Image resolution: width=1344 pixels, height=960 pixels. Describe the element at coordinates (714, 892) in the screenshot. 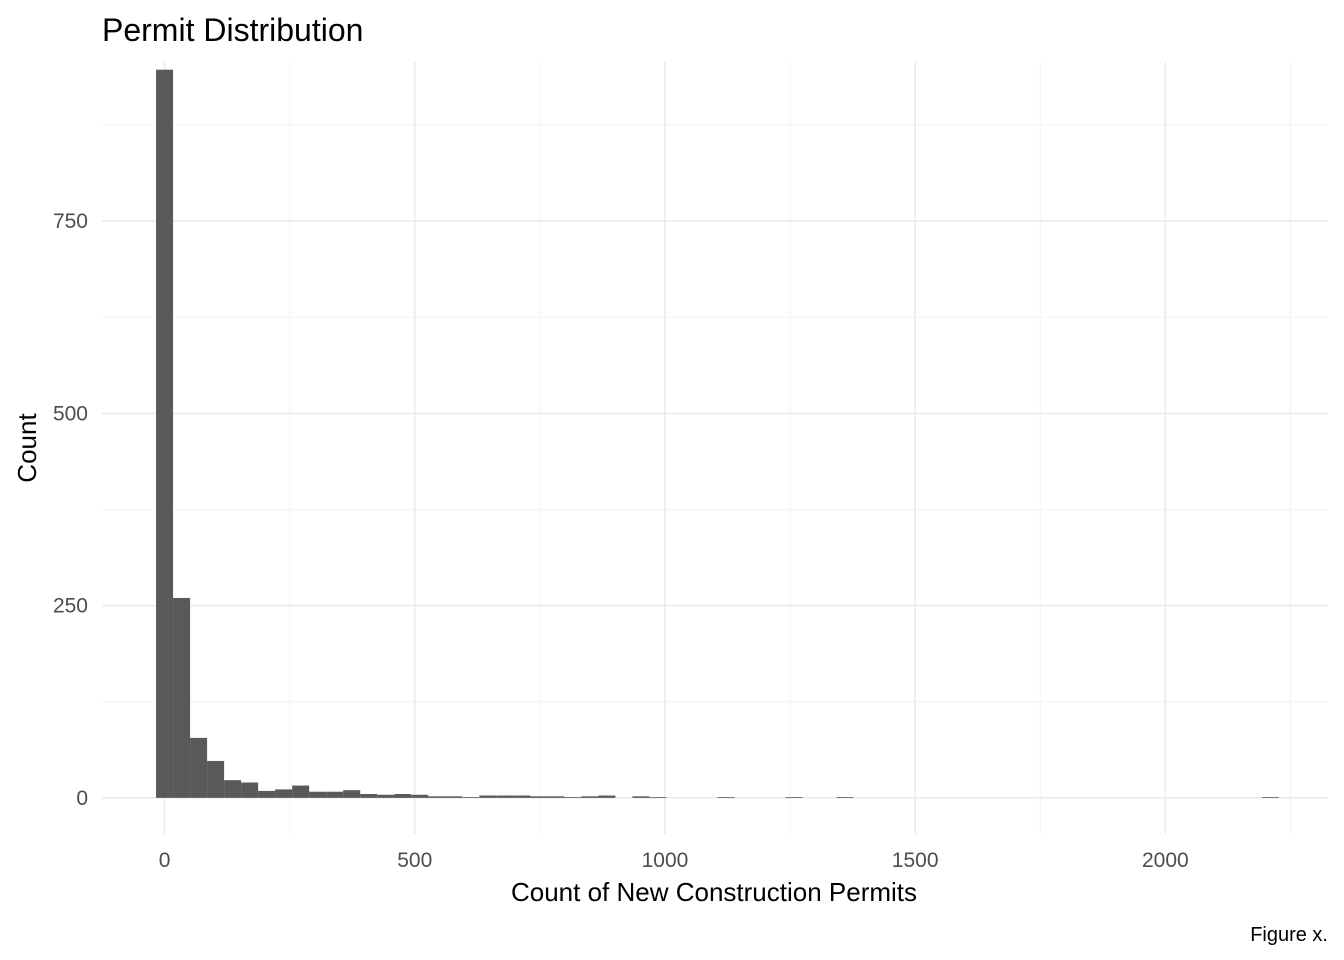

I see `x-axis-title: Count of New Construction Permits` at that location.